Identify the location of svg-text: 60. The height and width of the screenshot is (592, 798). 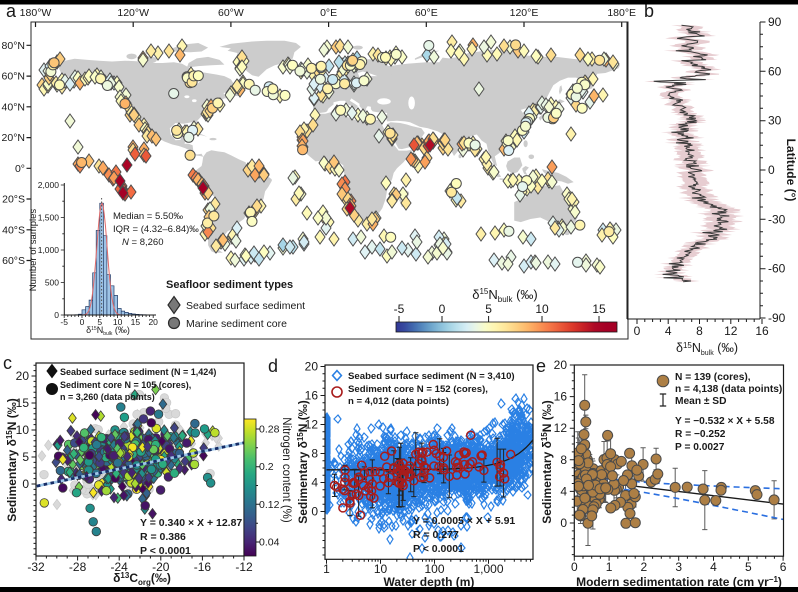
(775, 71).